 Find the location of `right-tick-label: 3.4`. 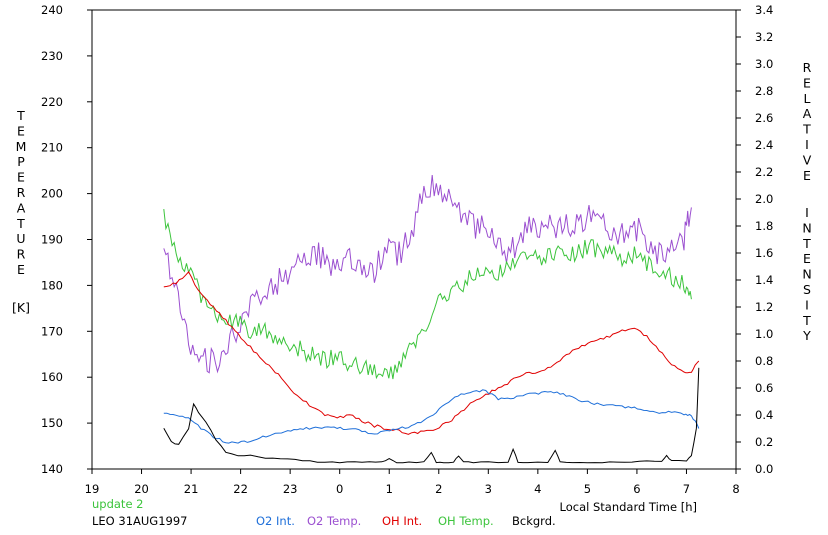

right-tick-label: 3.4 is located at coordinates (764, 10).